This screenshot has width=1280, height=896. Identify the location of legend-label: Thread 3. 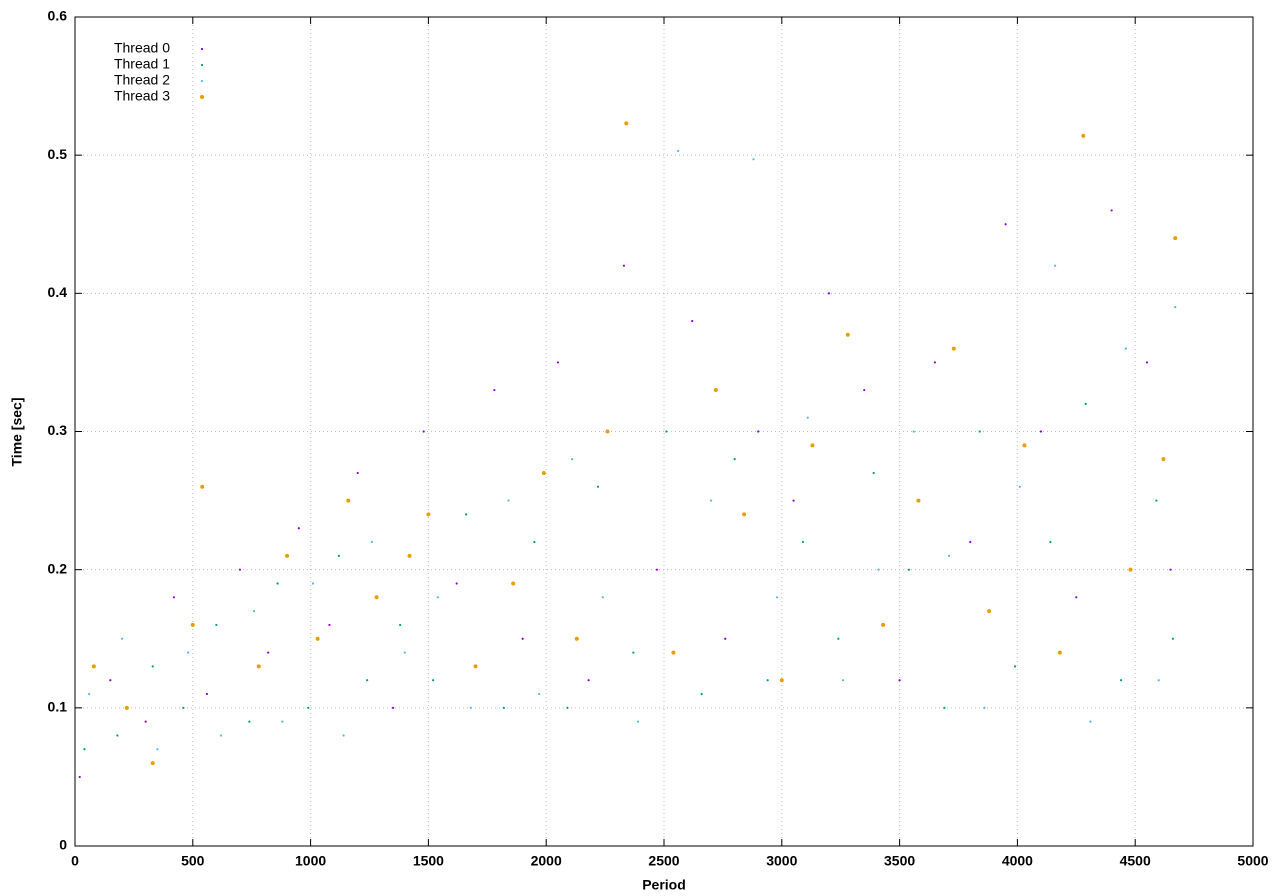
(142, 96).